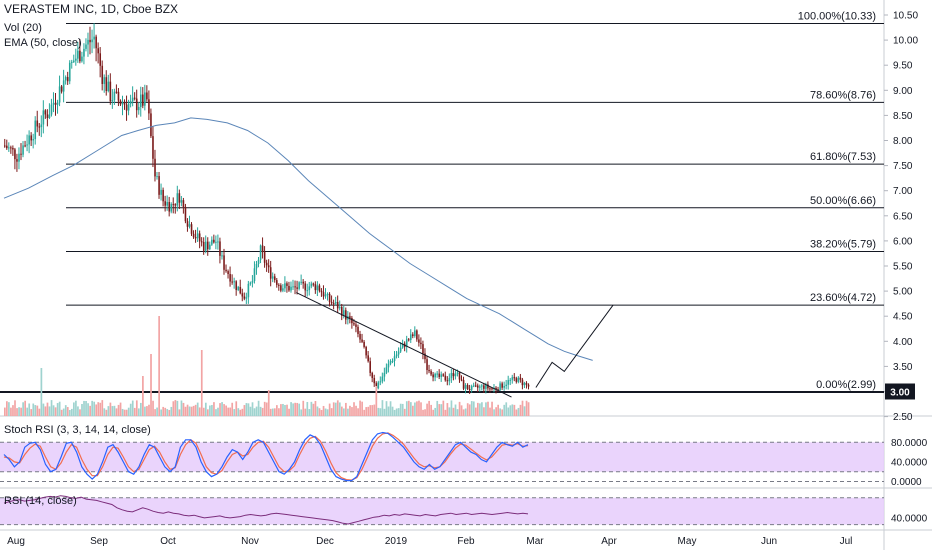  What do you see at coordinates (404, 345) in the screenshot?
I see `trend-line` at bounding box center [404, 345].